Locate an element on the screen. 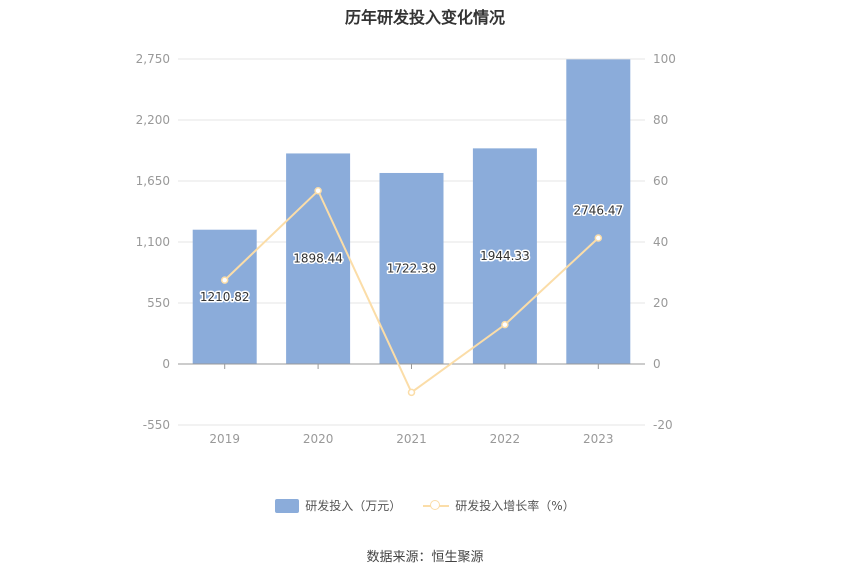  legend-item-bar: 研发投入（万元） is located at coordinates (338, 505).